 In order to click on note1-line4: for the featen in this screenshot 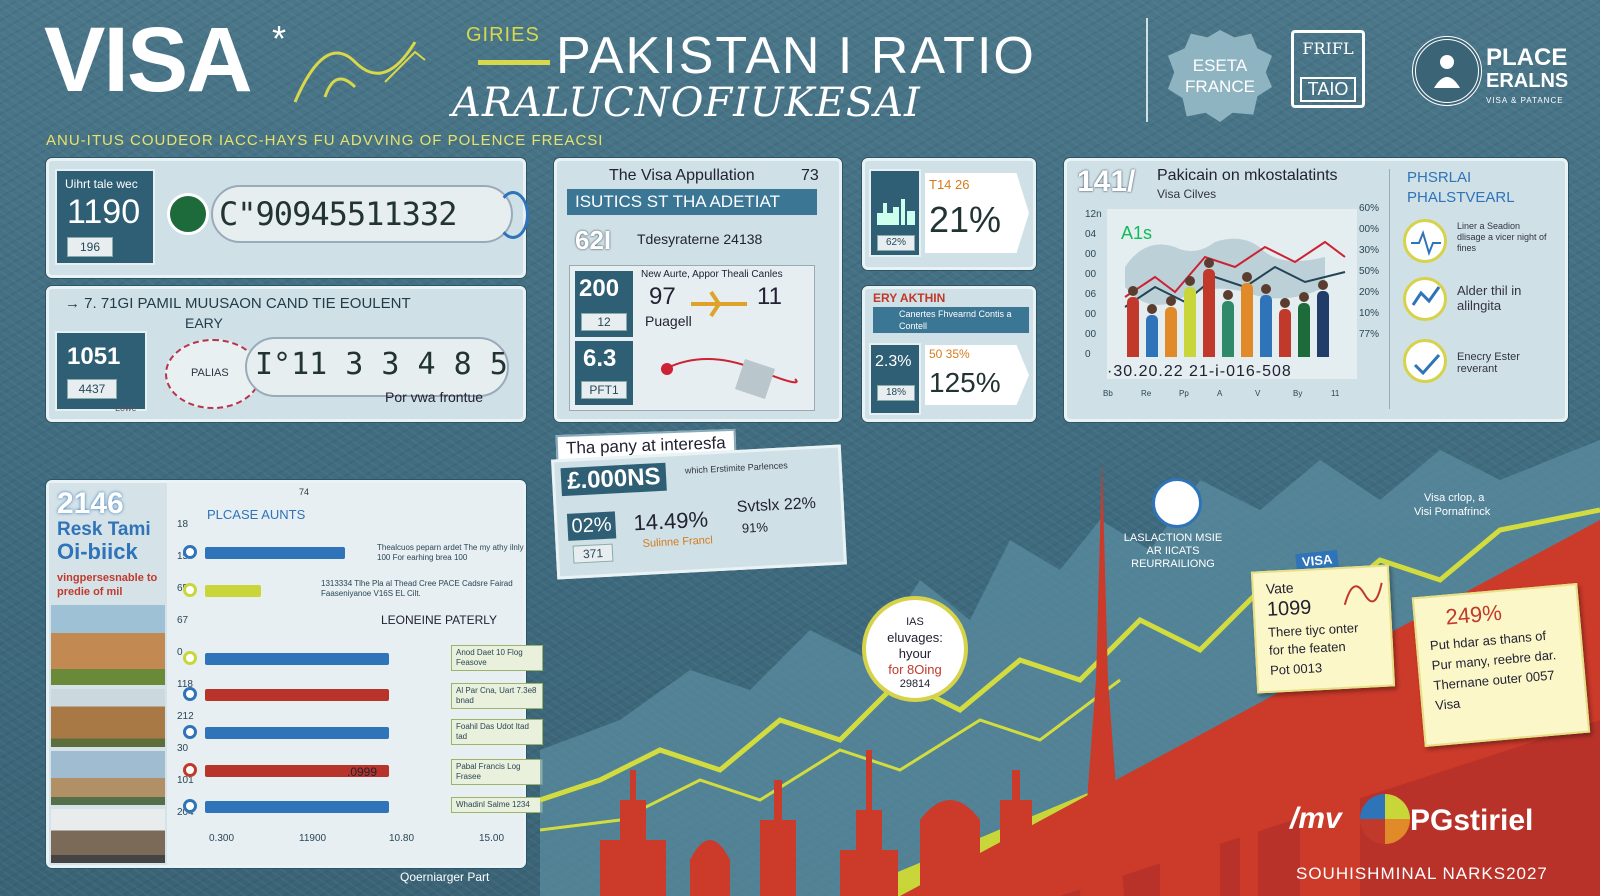, I will do `click(1307, 648)`.